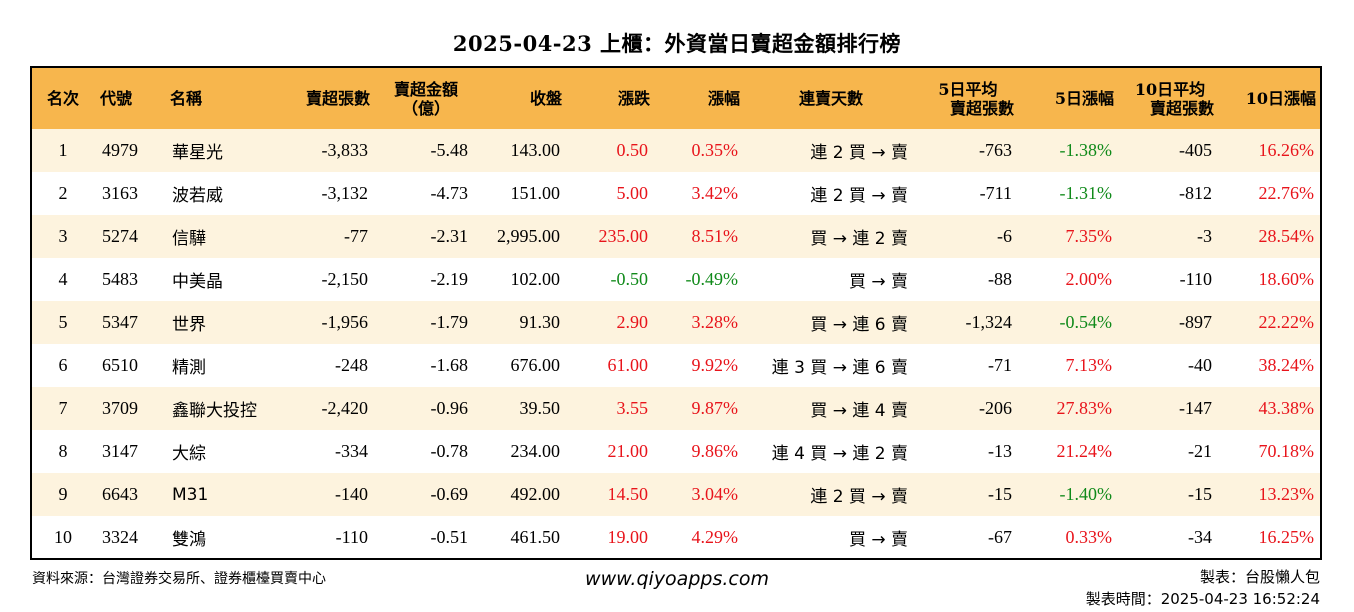 Image resolution: width=1354 pixels, height=612 pixels. What do you see at coordinates (839, 368) in the screenshot?
I see `cell-streak: 連 3 買 → 連 6 賣` at bounding box center [839, 368].